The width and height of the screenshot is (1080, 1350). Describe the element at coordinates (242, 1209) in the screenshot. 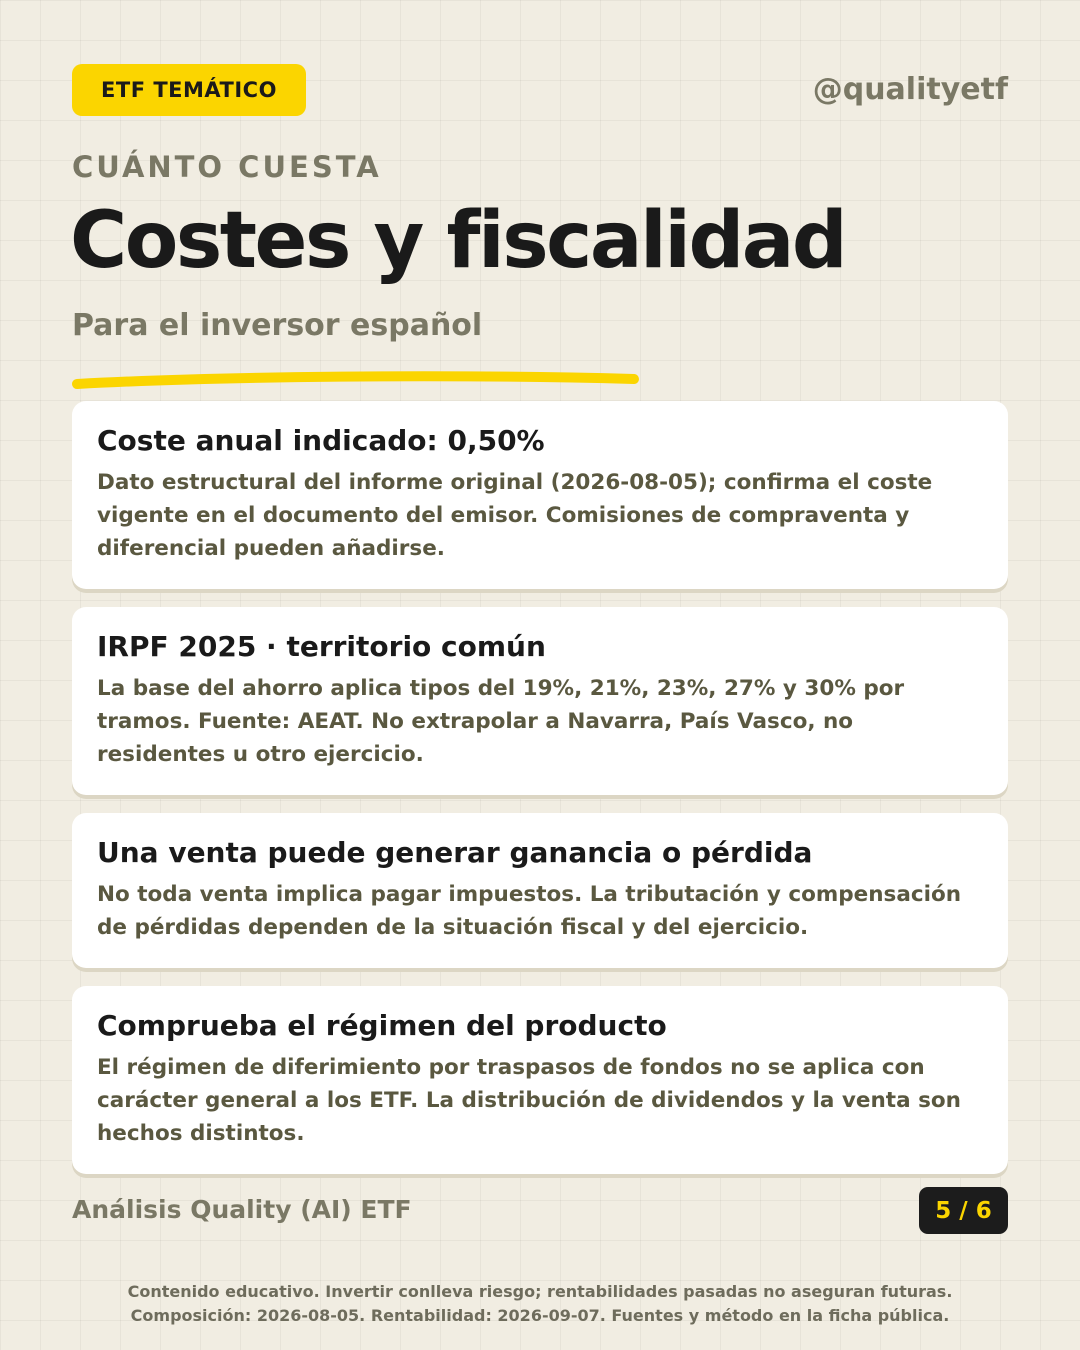

I see `footer-brand: Análisis Quality (AI) ETF` at that location.